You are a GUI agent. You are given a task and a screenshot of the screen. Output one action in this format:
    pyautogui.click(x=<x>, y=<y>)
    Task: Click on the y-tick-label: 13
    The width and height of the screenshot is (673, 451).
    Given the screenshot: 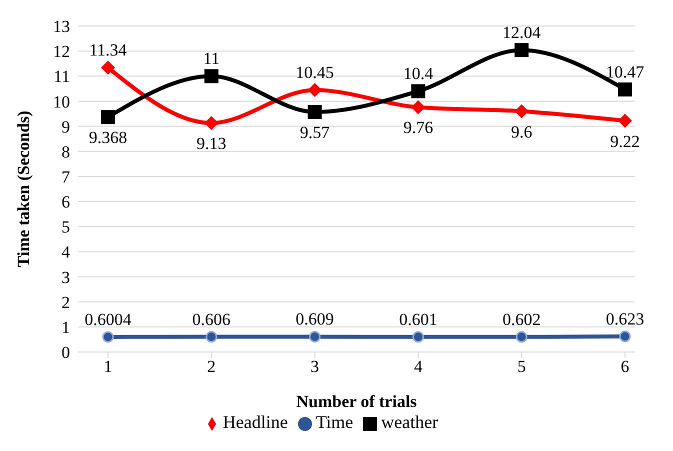 What is the action you would take?
    pyautogui.click(x=61, y=26)
    